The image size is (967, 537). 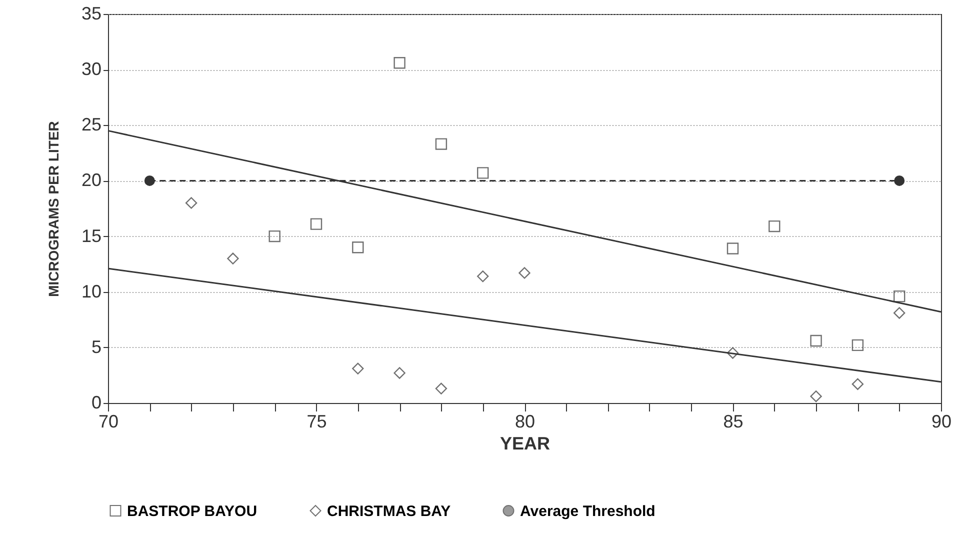 I want to click on legend-label: CHRISTMAS BAY, so click(x=389, y=511).